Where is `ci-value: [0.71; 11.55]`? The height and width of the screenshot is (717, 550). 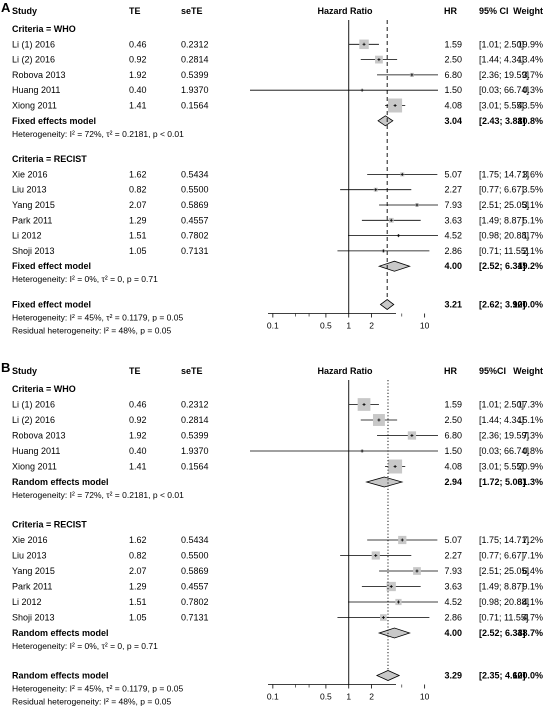
ci-value: [0.71; 11.55] is located at coordinates (503, 251).